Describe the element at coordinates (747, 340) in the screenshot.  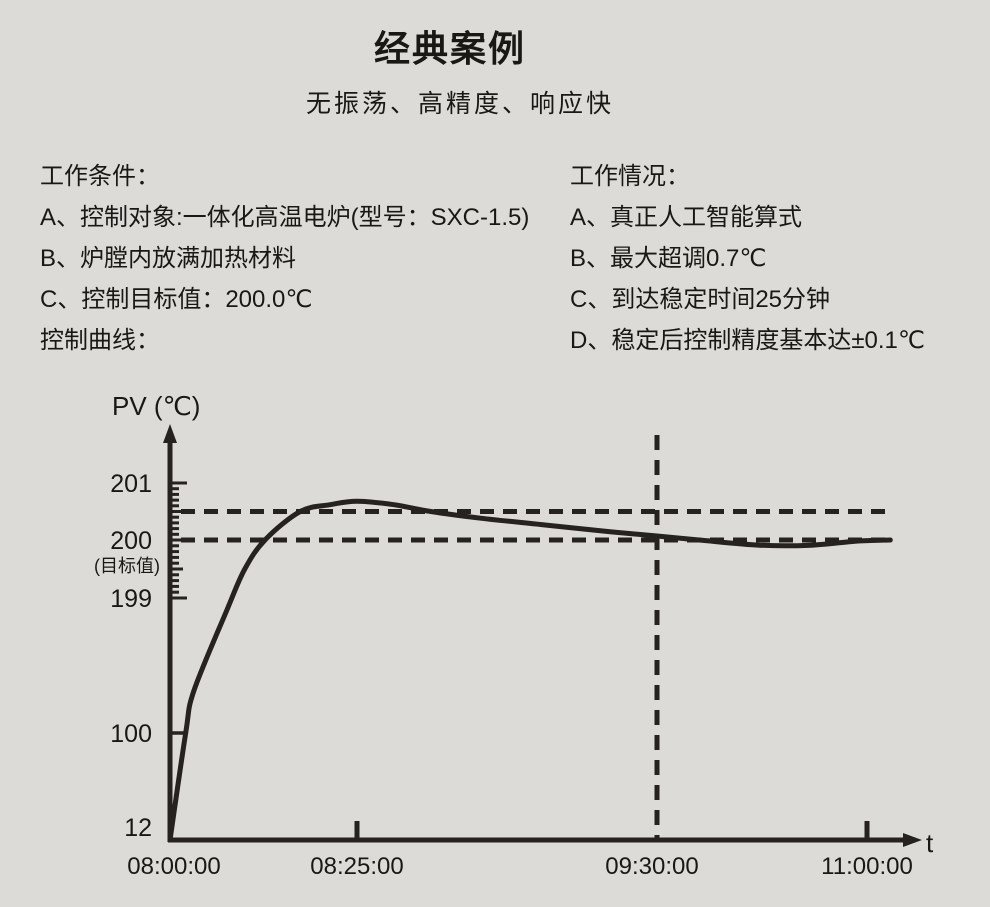
I see `result-item-d: D、稳定后控制精度基本达±0.1℃` at that location.